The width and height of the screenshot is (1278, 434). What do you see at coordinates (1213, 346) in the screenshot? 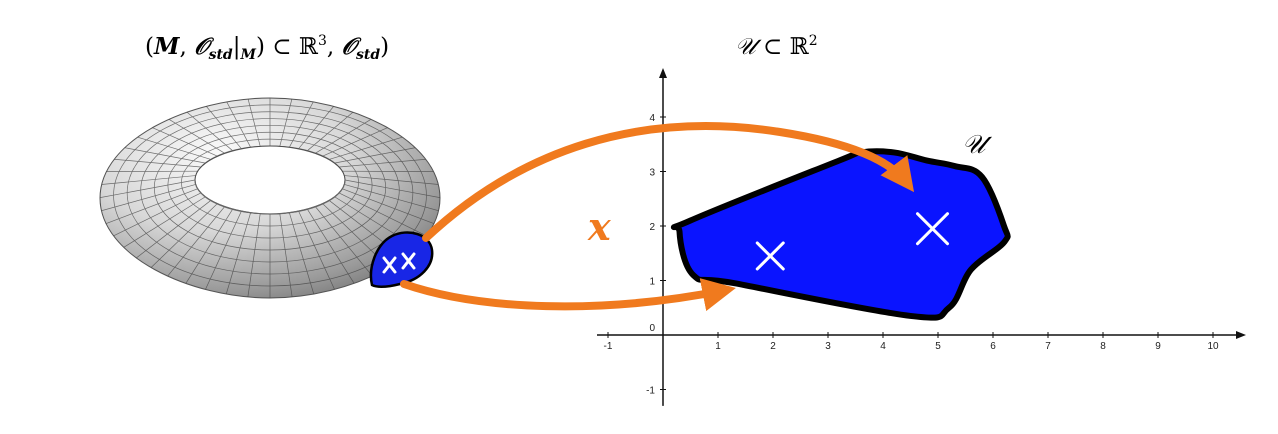
I see `x-tick-label: 10` at bounding box center [1213, 346].